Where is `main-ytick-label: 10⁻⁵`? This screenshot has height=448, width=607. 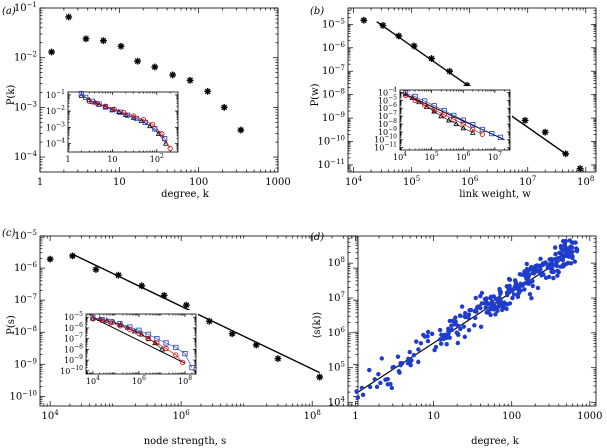 main-ytick-label: 10⁻⁵ is located at coordinates (25, 235).